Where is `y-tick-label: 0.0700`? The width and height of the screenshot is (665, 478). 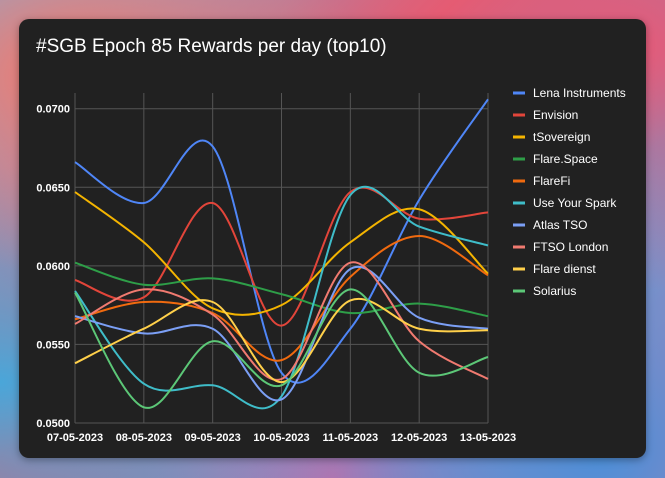
y-tick-label: 0.0700 is located at coordinates (53, 110).